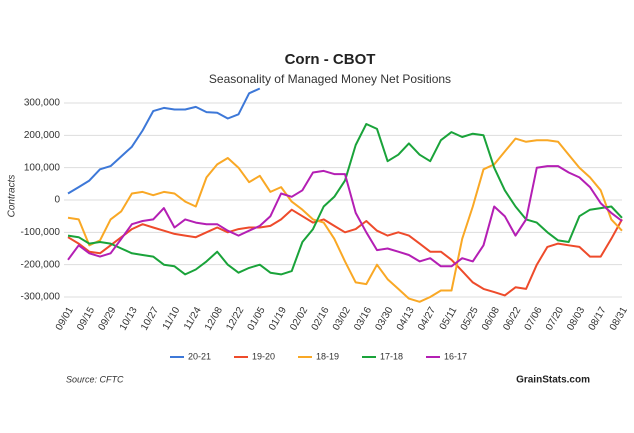  Describe the element at coordinates (129, 319) in the screenshot. I see `x-tick-label: 10/13` at that location.